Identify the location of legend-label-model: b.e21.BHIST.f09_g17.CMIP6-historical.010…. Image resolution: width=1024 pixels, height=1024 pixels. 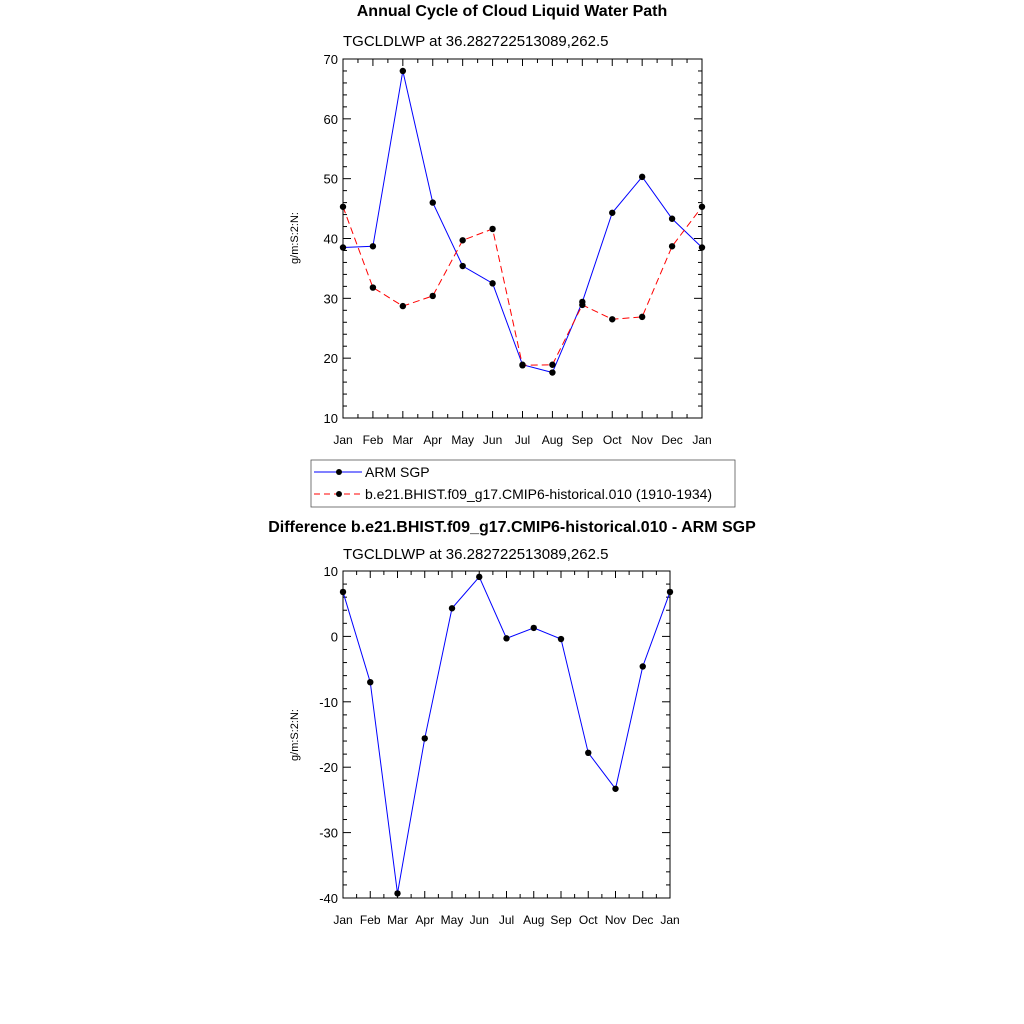
(538, 494).